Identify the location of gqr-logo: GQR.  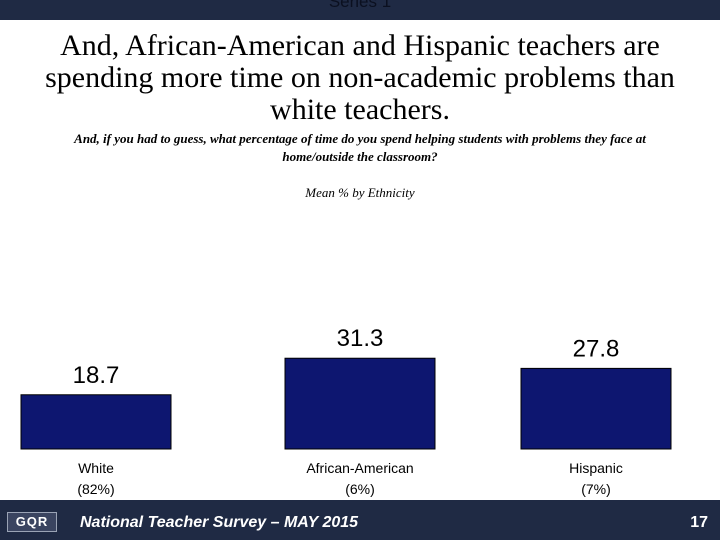
(32, 522).